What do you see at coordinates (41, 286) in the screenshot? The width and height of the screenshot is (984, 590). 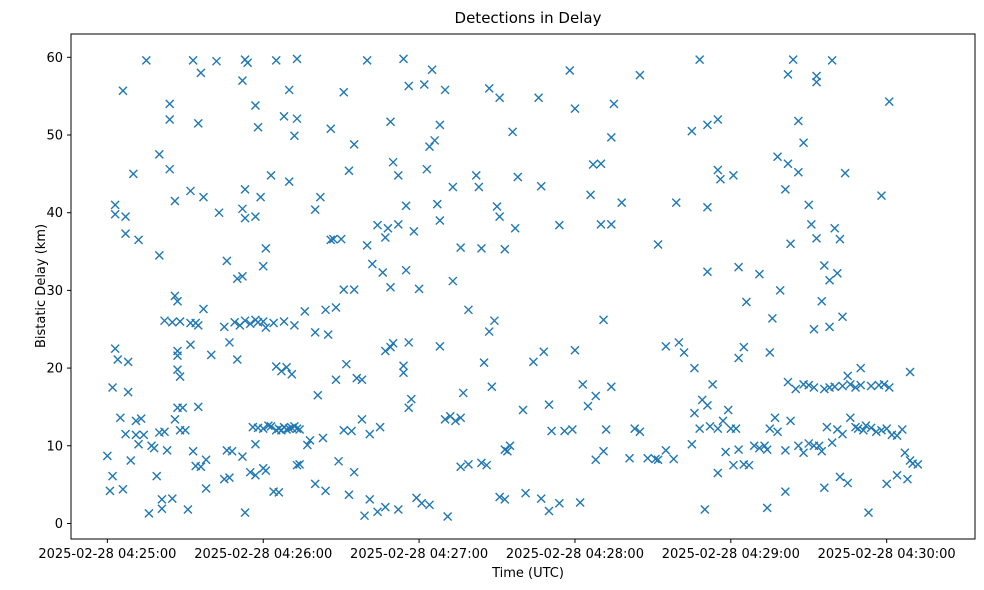 I see `y-axis-label: Bistatic Delay (km)` at bounding box center [41, 286].